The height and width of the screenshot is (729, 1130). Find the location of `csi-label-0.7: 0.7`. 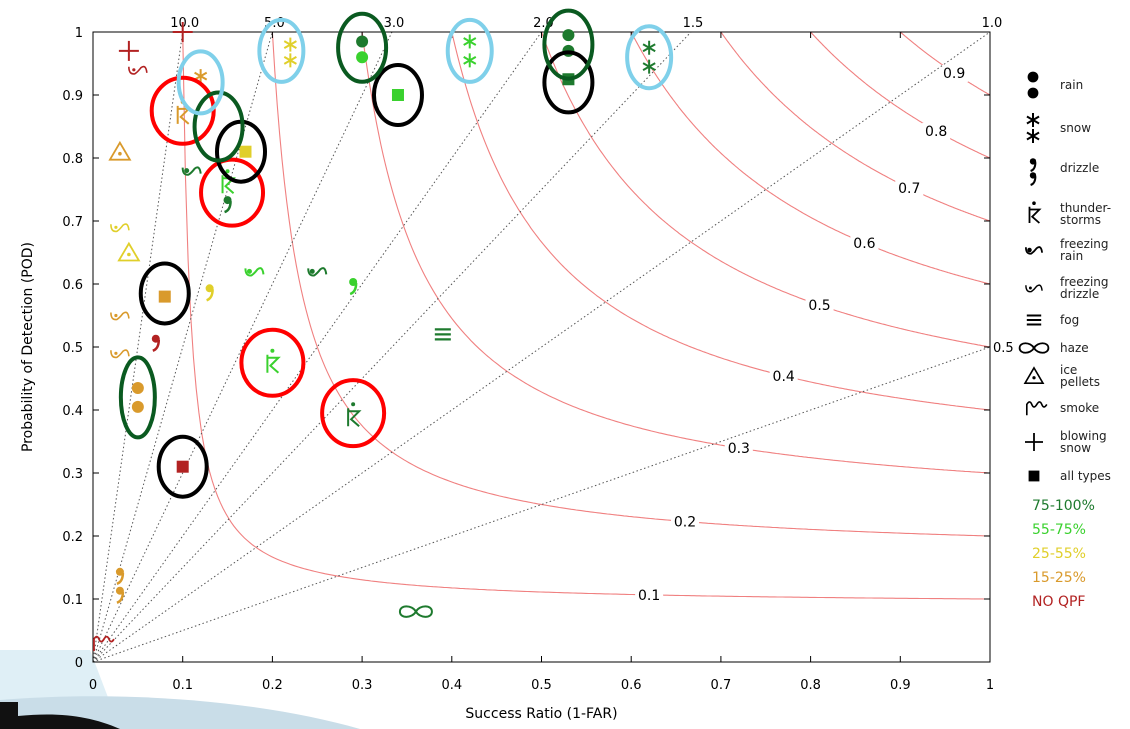

csi-label-0.7: 0.7 is located at coordinates (909, 189).